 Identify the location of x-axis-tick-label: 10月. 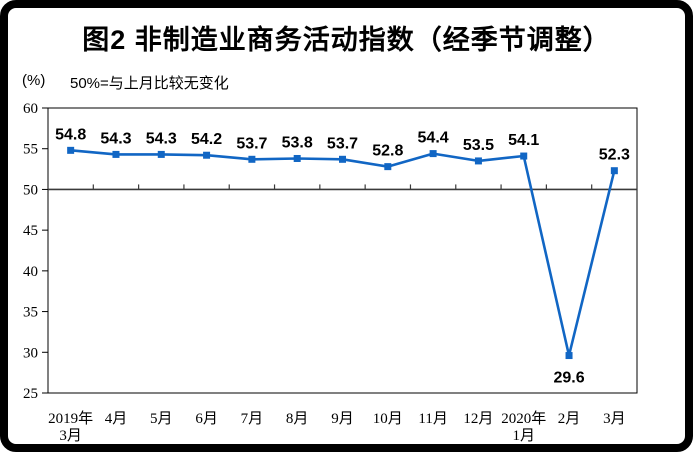
(388, 419).